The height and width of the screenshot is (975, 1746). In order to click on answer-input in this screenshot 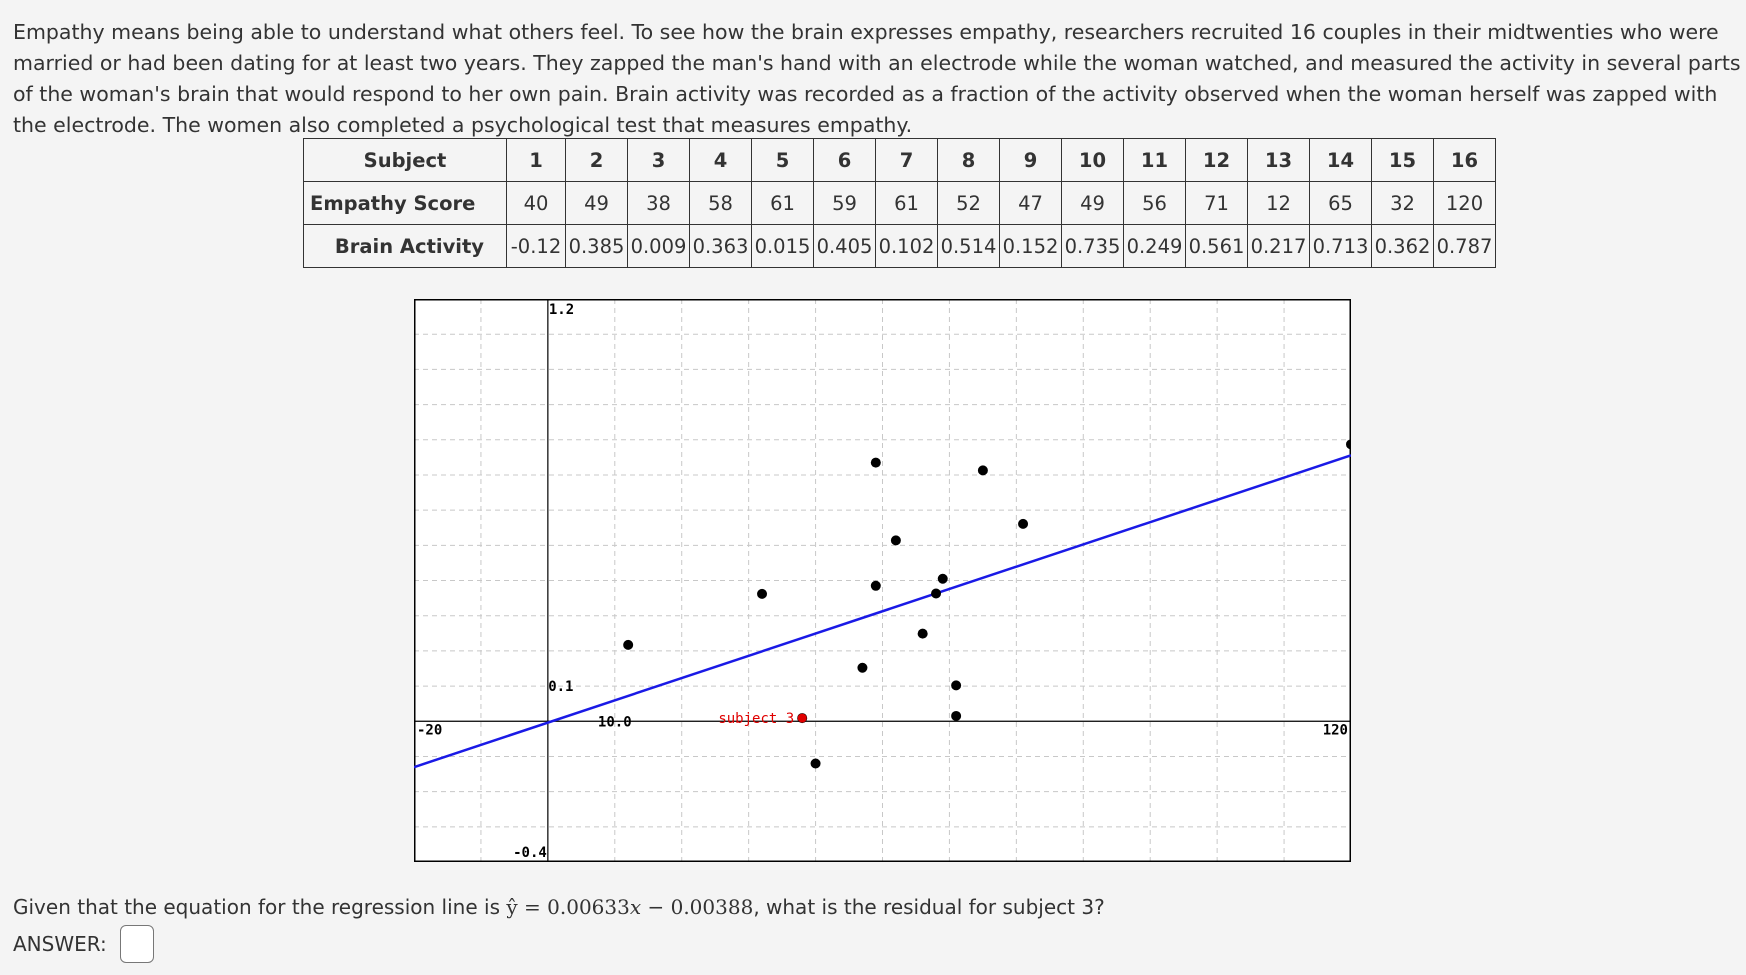, I will do `click(136, 944)`.